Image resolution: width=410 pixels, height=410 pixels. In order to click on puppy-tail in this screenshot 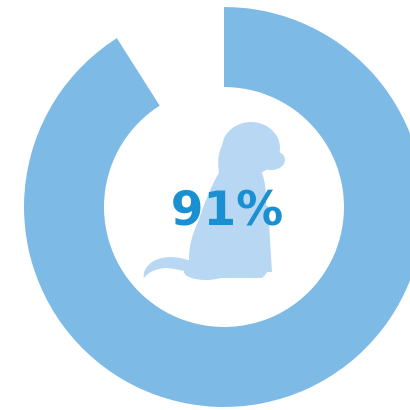, I will do `click(169, 267)`.